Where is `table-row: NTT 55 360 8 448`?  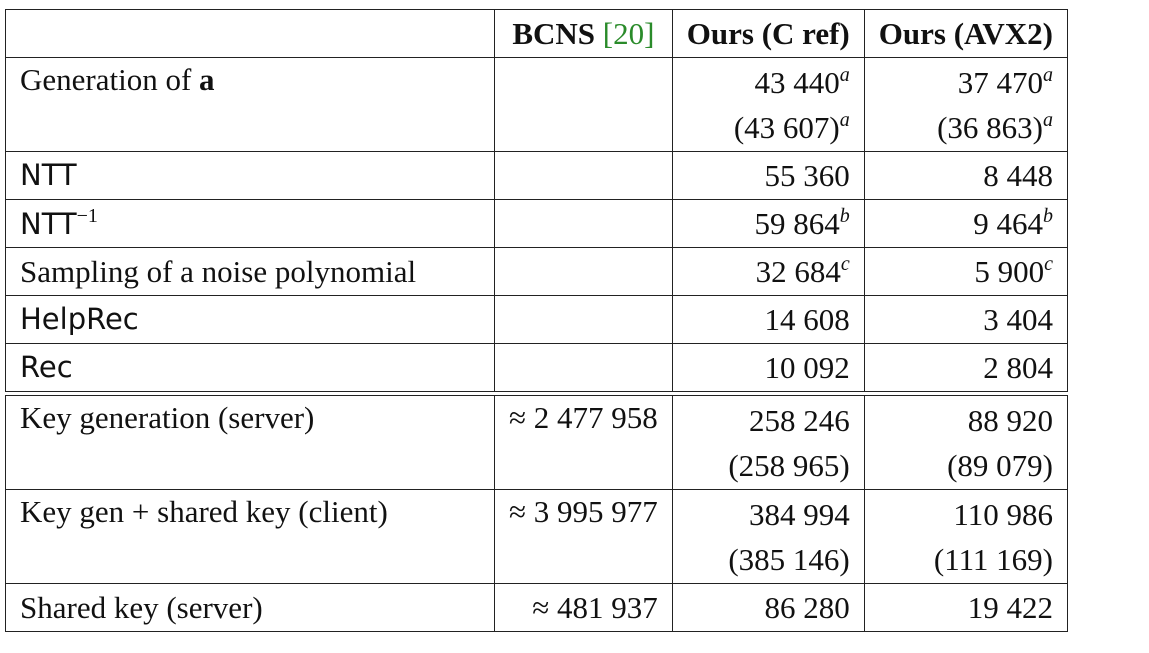
table-row: NTT 55 360 8 448 is located at coordinates (537, 175).